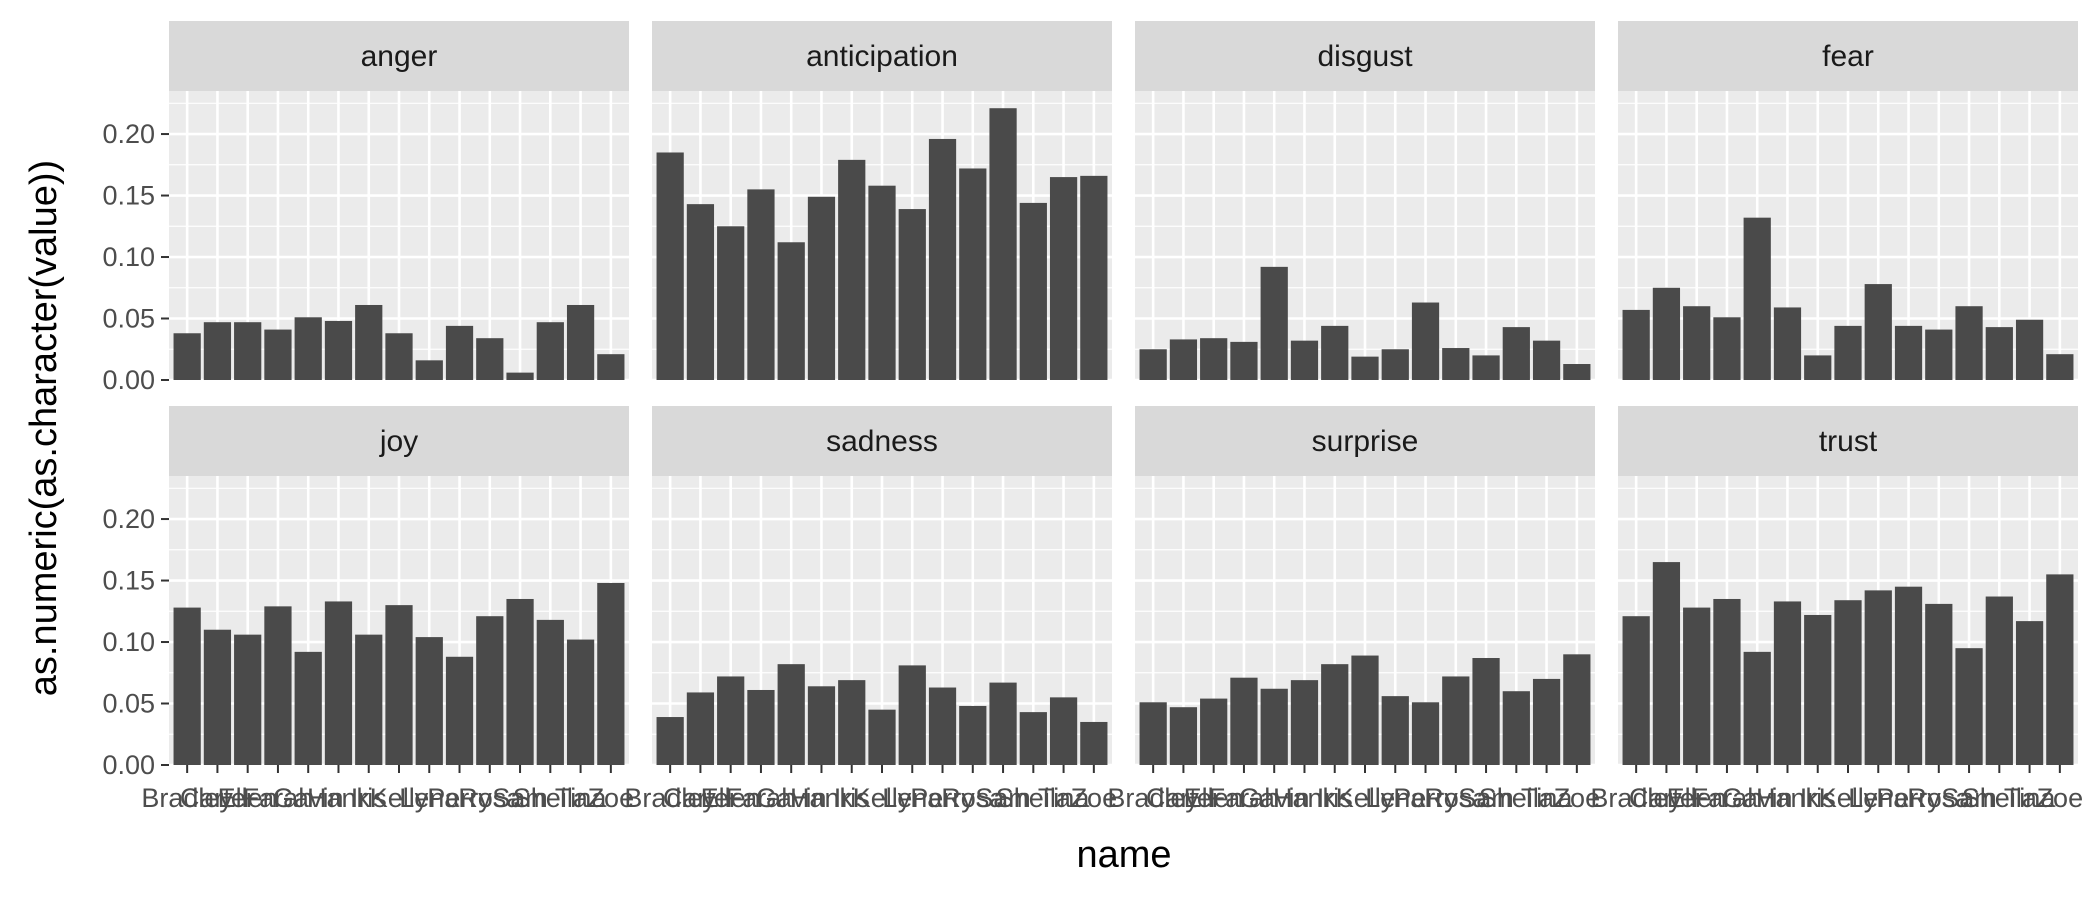  I want to click on bar-anticipation-Sheila, so click(1033, 291).